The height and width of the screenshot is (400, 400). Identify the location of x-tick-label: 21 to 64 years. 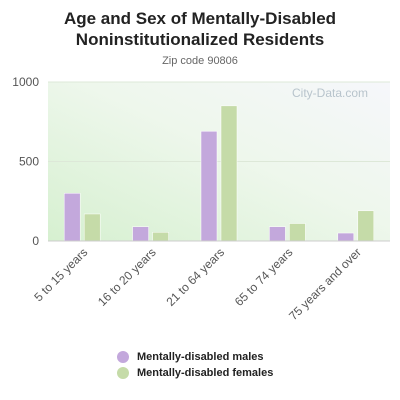
(195, 277).